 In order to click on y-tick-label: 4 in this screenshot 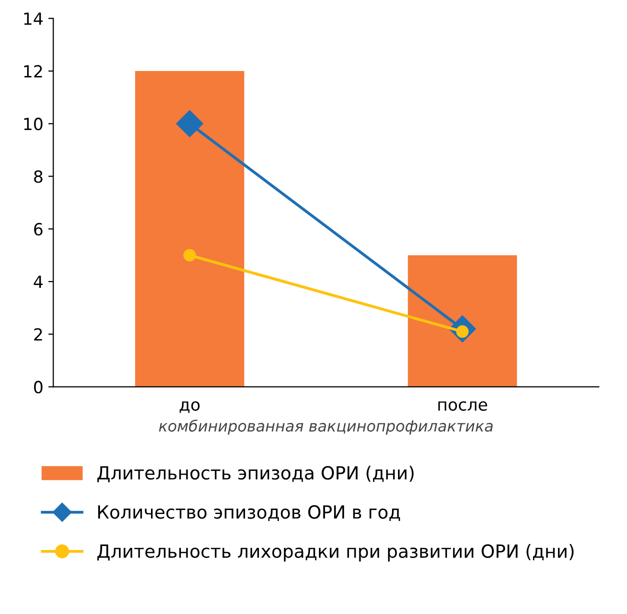, I will do `click(38, 282)`.